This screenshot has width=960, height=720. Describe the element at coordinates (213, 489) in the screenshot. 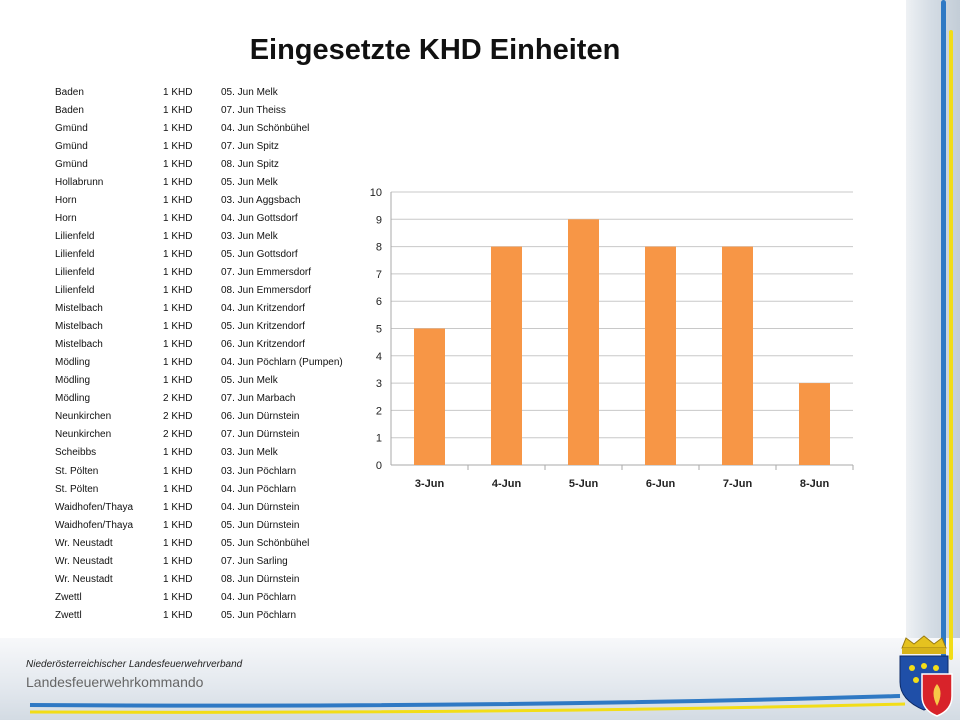

I see `table-row: St. Pölten 1 KHD 04. Jun Pöchlarn` at that location.